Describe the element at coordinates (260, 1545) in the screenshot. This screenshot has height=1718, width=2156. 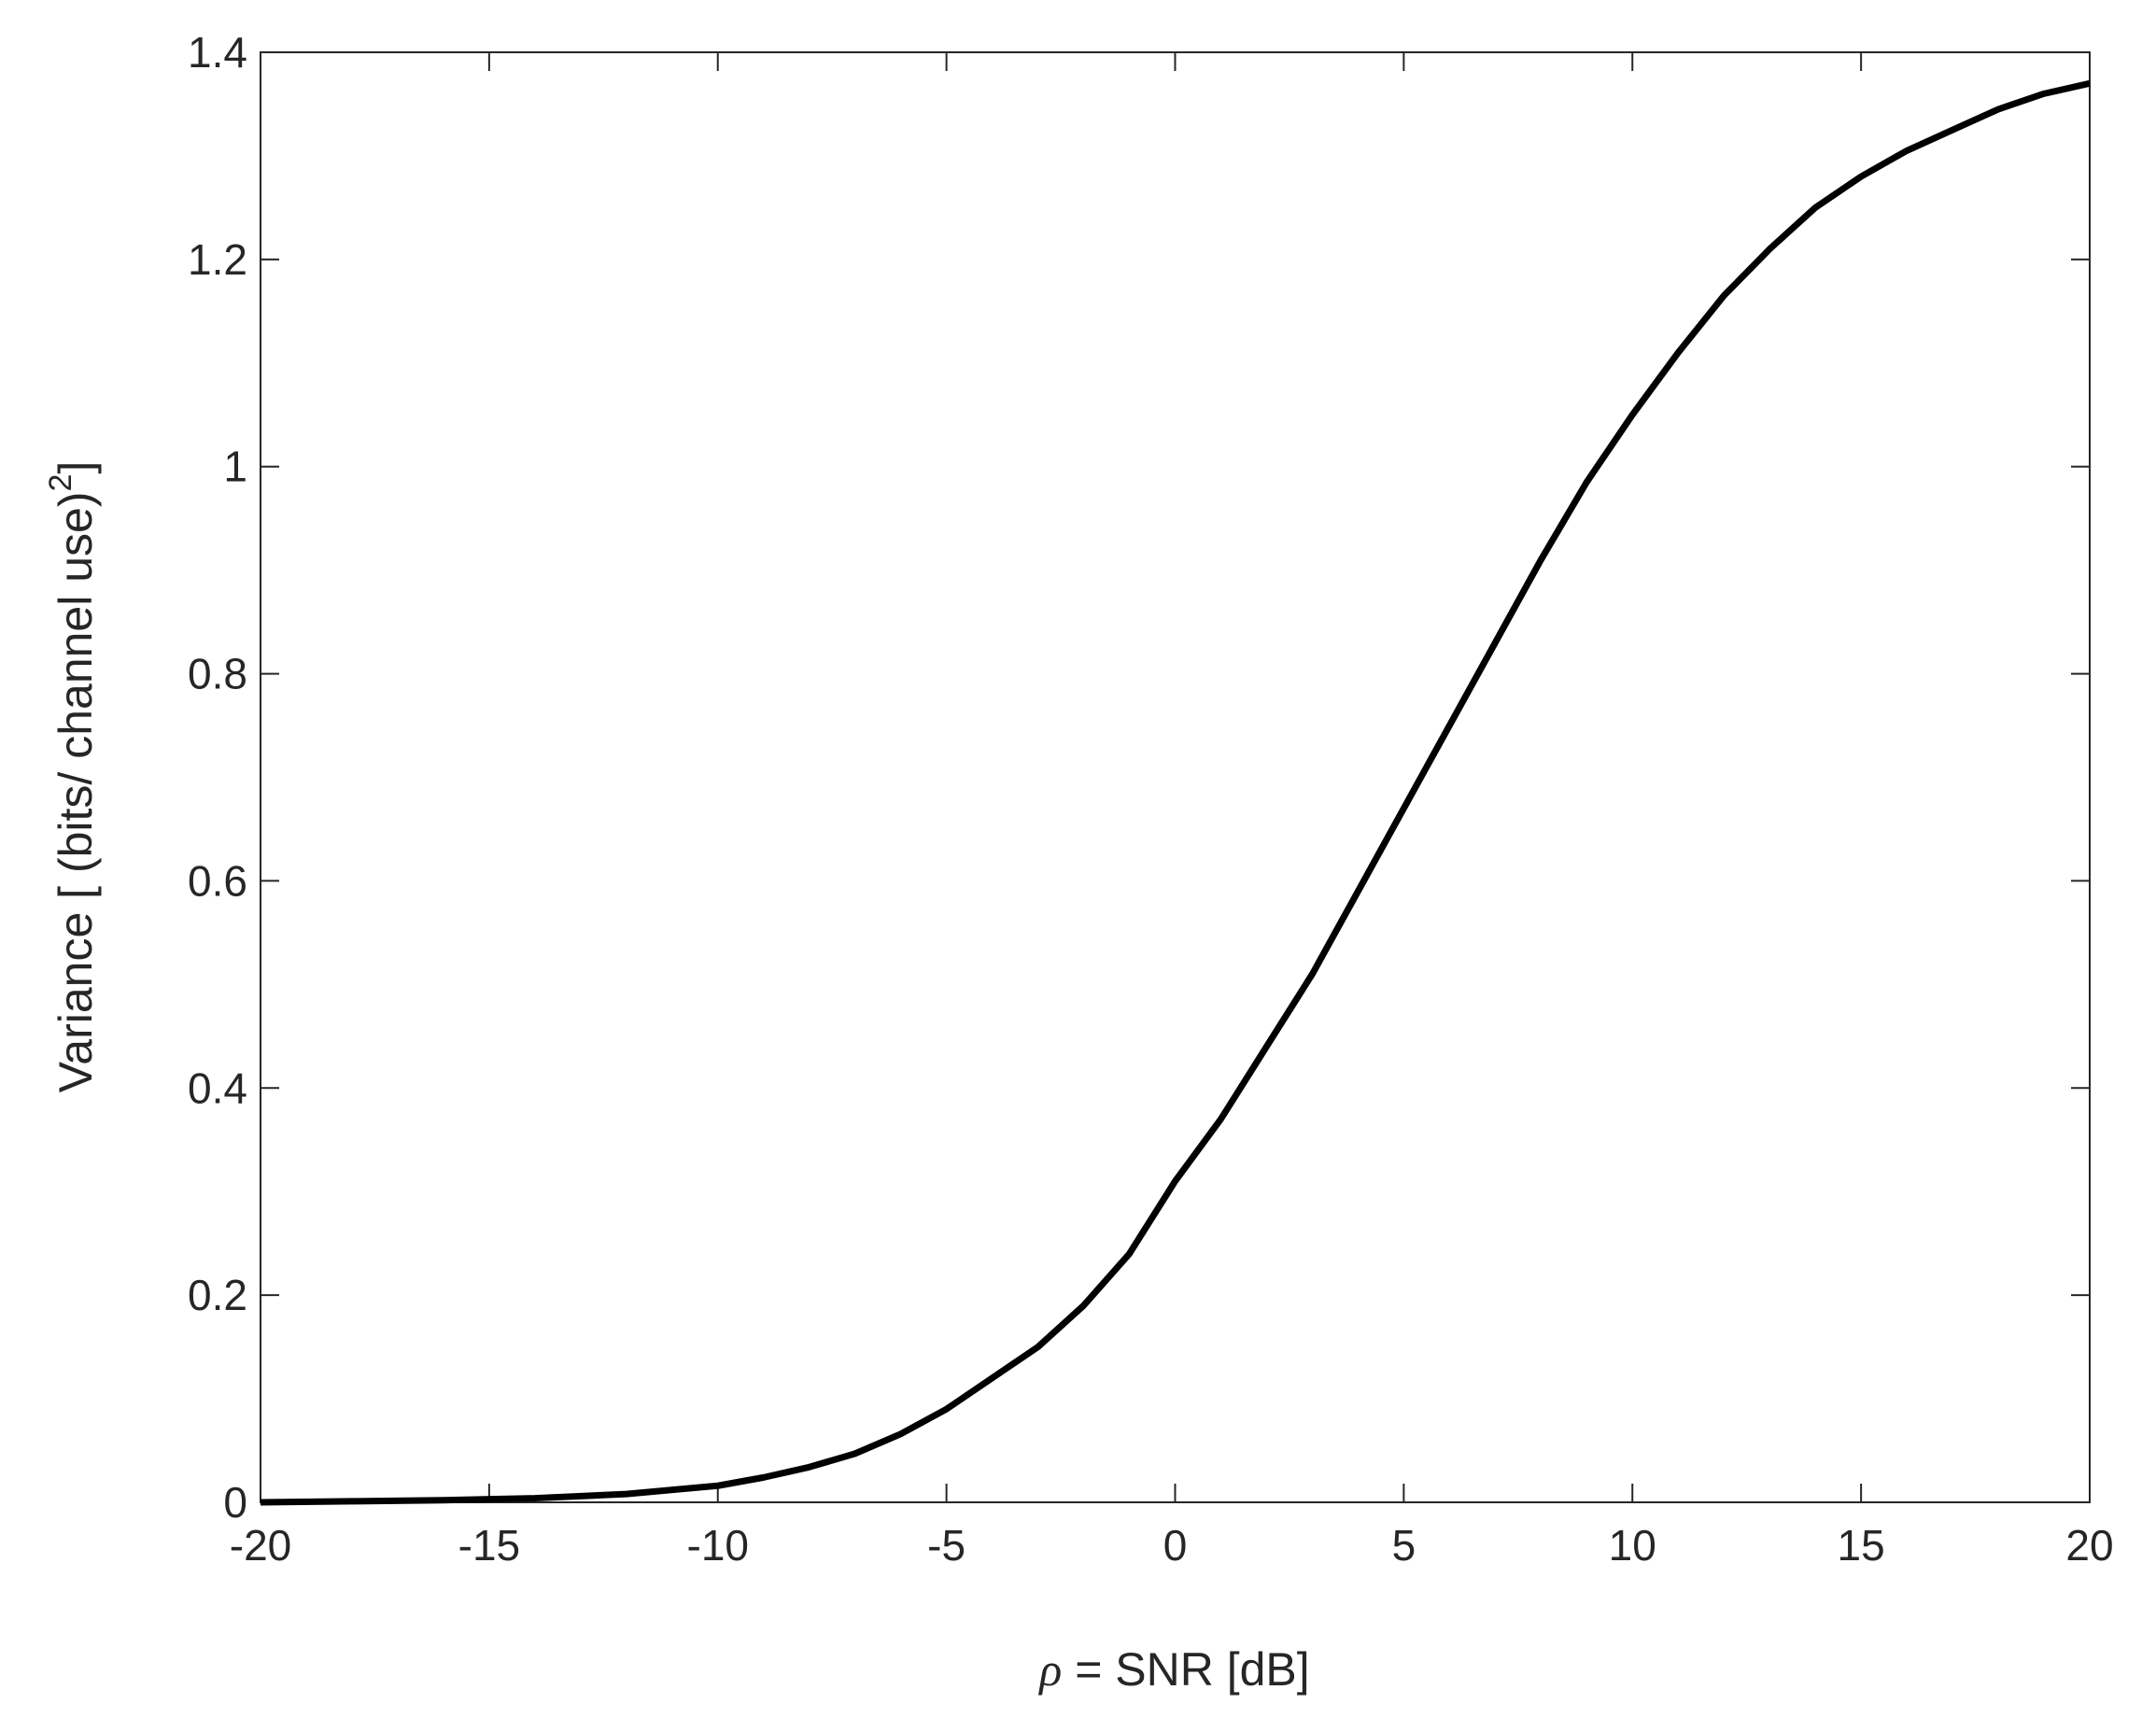
I see `x-tick-label: -20` at that location.